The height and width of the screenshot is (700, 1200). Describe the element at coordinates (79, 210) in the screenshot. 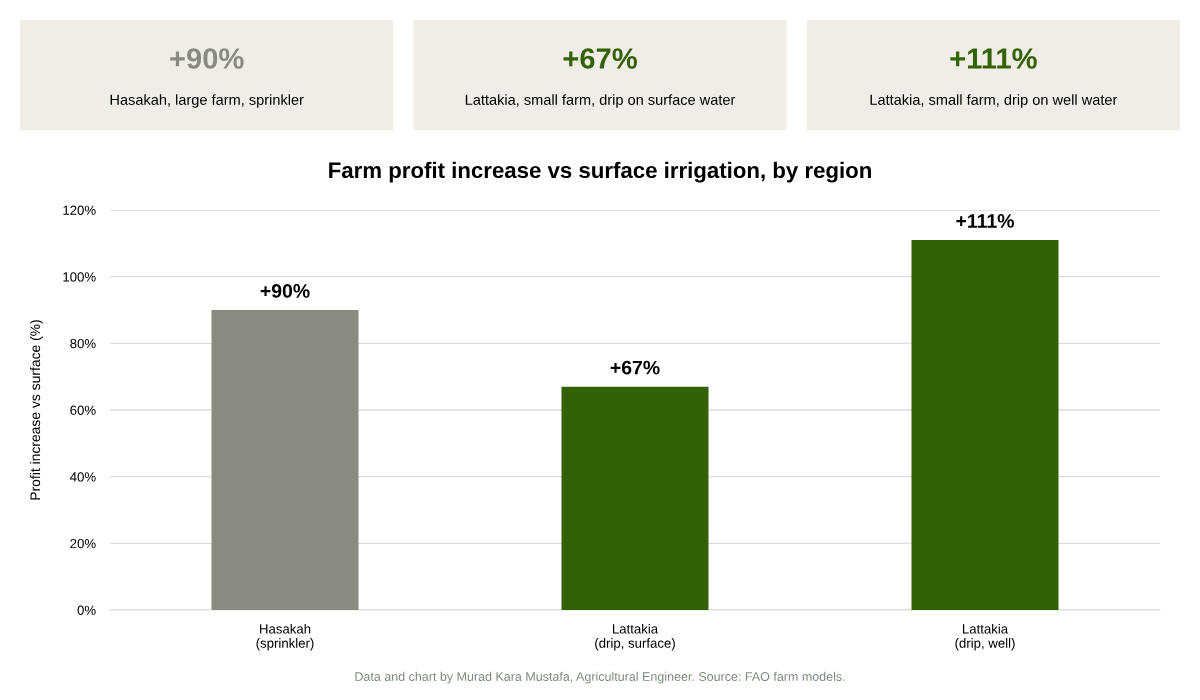

I see `y-tick-label: 120%` at that location.